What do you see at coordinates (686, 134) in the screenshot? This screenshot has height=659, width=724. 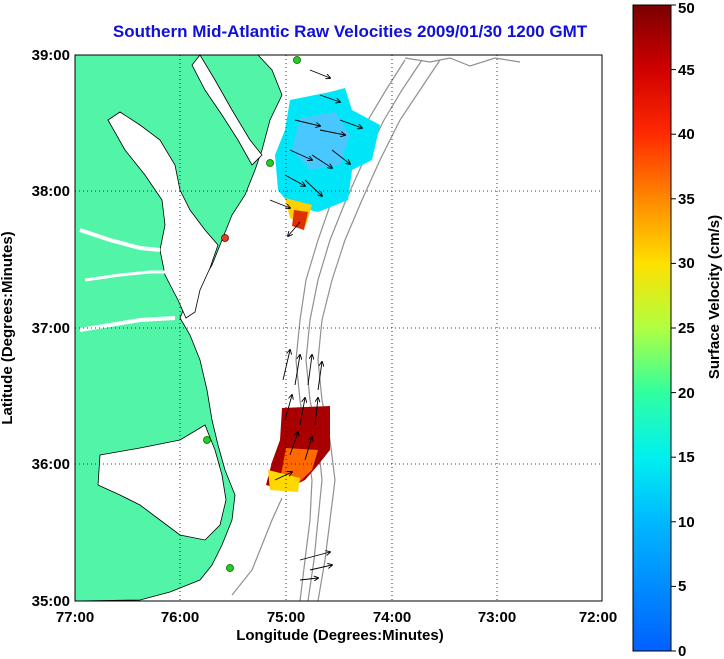 I see `colorbar-tick-label: 40` at bounding box center [686, 134].